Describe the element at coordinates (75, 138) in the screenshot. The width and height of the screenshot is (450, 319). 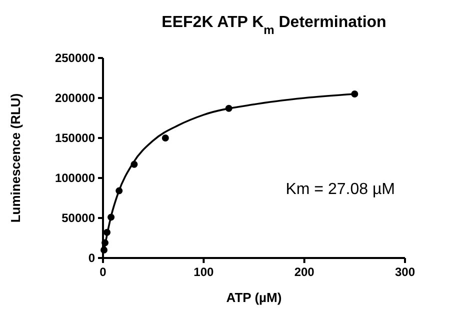
I see `y-tick-label: 150000` at that location.